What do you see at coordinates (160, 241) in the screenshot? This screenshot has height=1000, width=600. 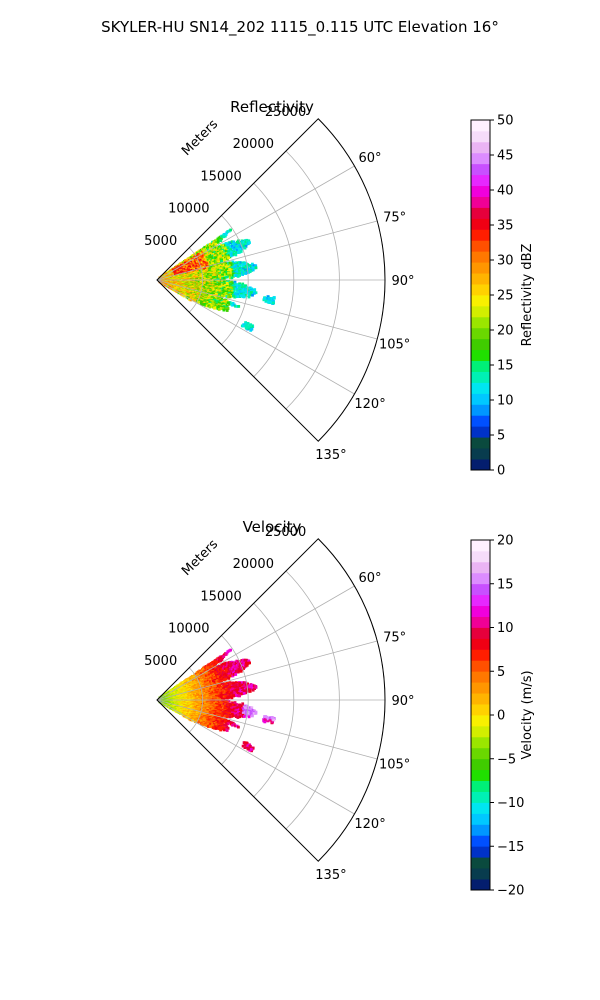 I see `radial-tick-label: 5000` at bounding box center [160, 241].